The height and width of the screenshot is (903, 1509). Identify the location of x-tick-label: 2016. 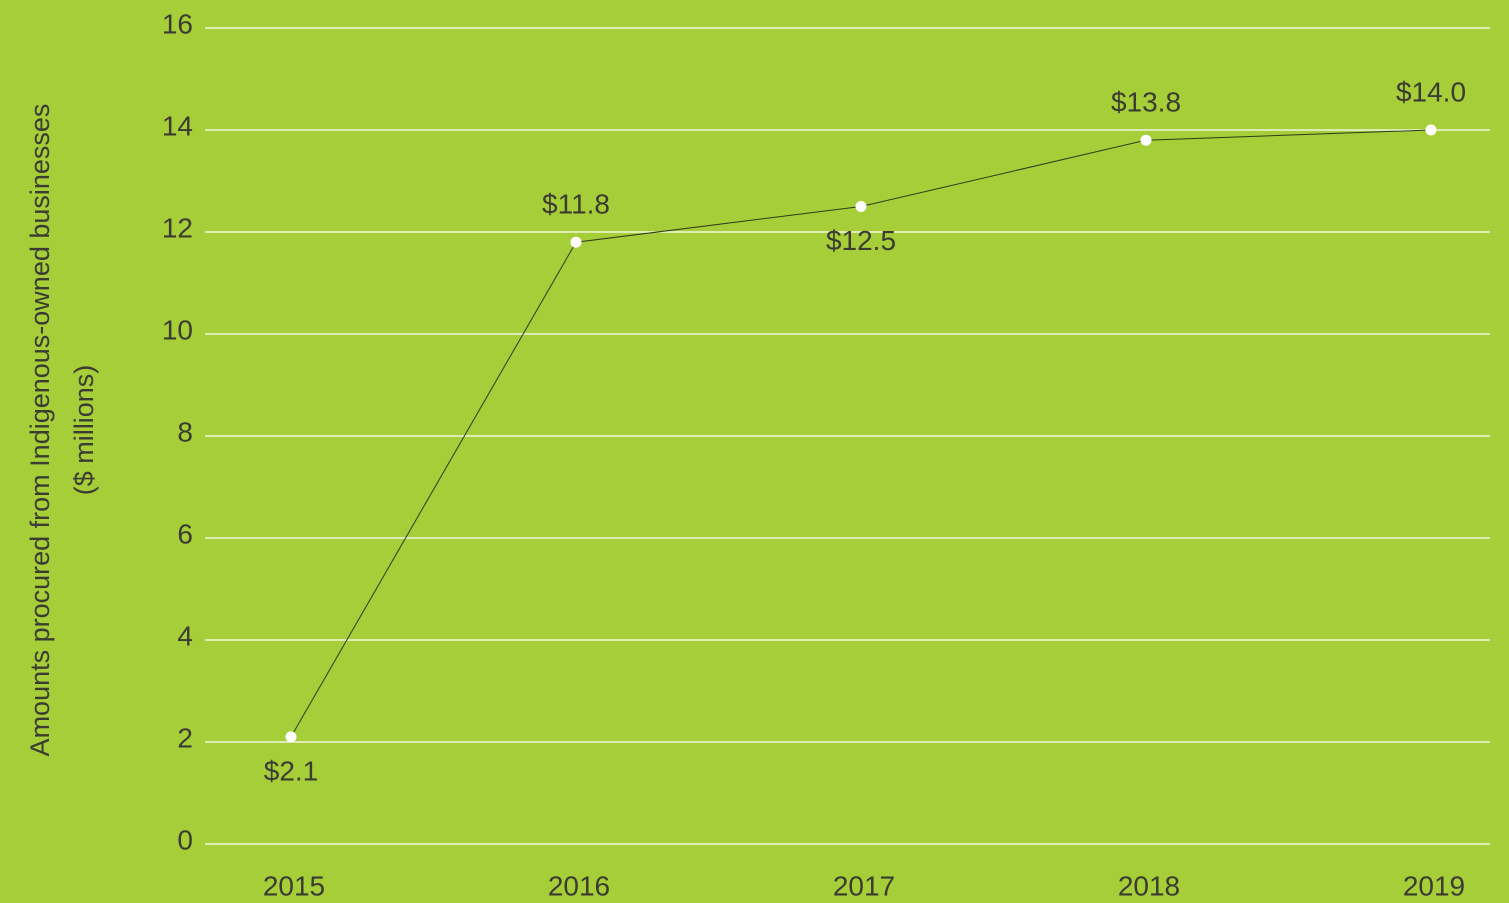
(579, 885).